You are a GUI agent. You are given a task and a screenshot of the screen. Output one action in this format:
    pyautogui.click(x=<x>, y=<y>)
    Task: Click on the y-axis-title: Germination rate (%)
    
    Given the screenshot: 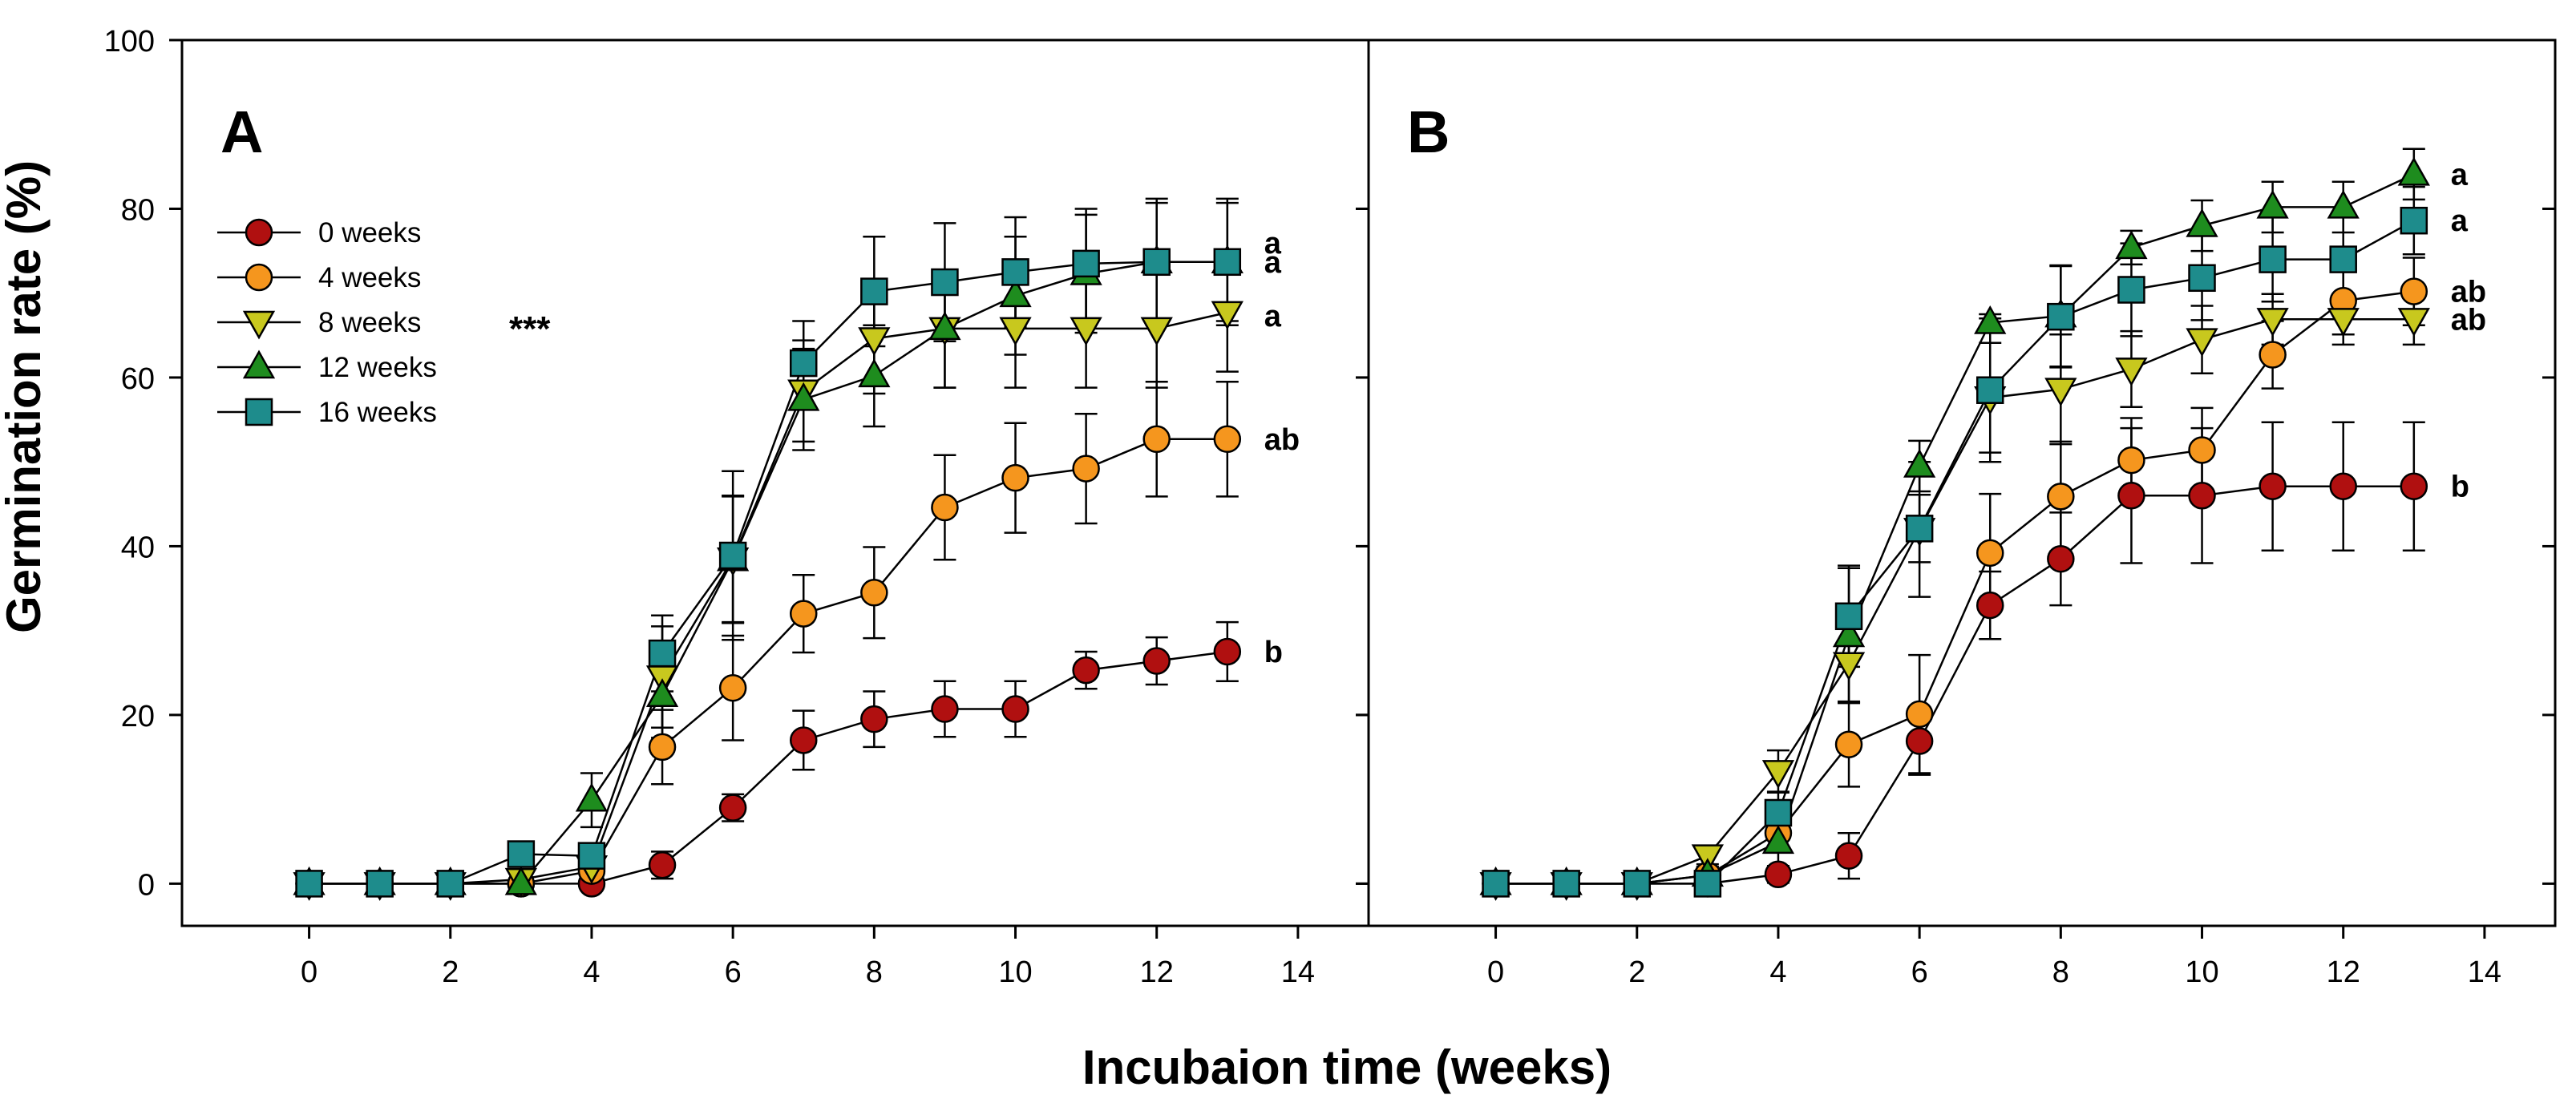 What is the action you would take?
    pyautogui.click(x=25, y=396)
    